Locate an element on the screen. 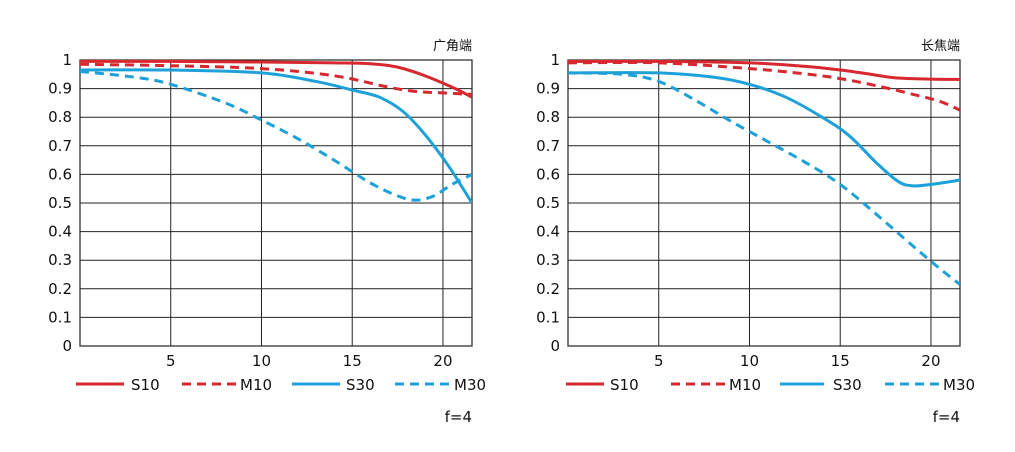 The image size is (1015, 452). chart-title: 广角端 is located at coordinates (452, 46).